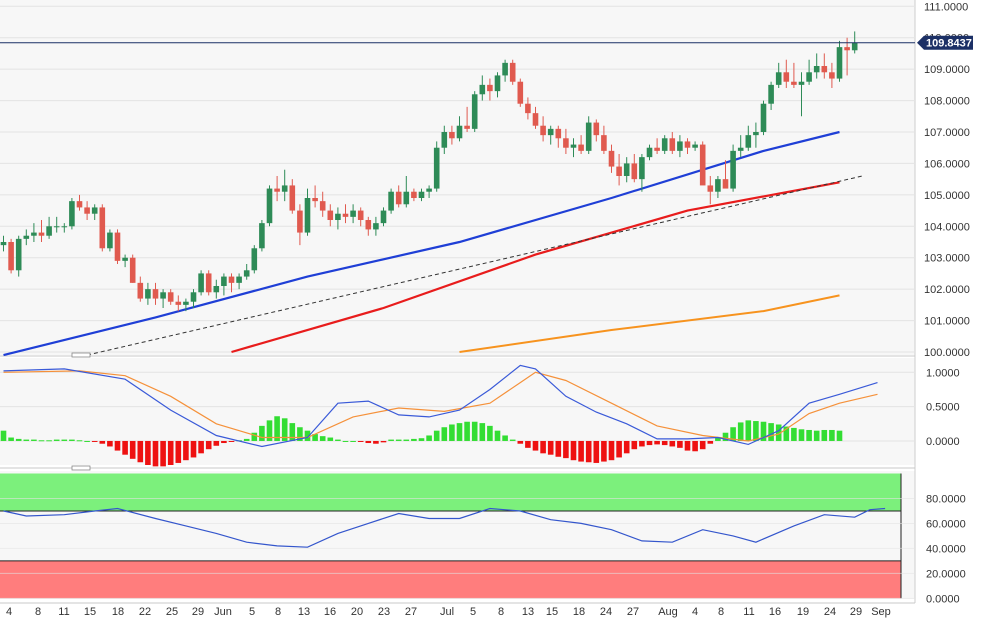  I want to click on x-tick-label: Jul, so click(447, 612).